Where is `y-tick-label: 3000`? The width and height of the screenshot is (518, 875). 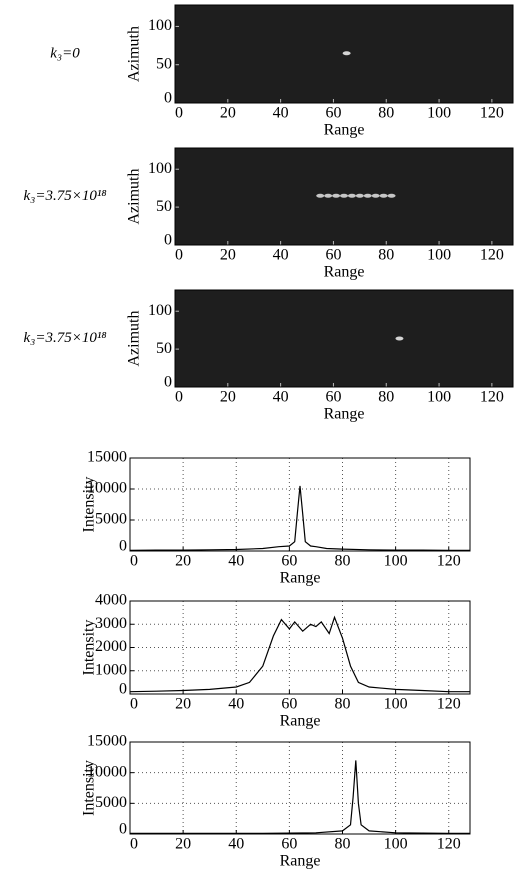 y-tick-label: 3000 is located at coordinates (111, 623).